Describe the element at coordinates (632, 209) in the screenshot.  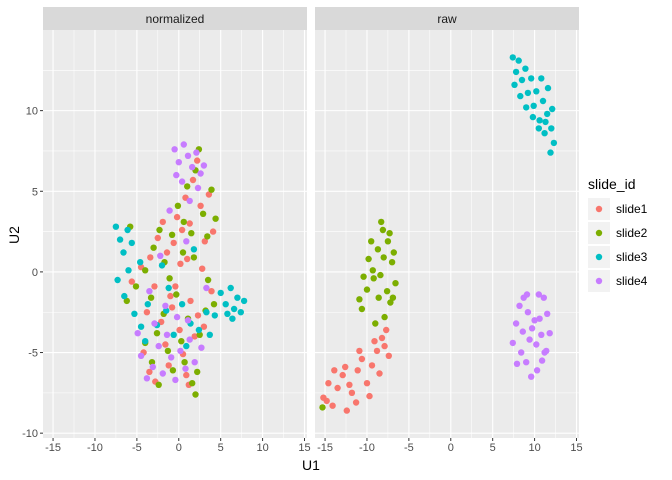
I see `legend-label-slide1: slide1` at that location.